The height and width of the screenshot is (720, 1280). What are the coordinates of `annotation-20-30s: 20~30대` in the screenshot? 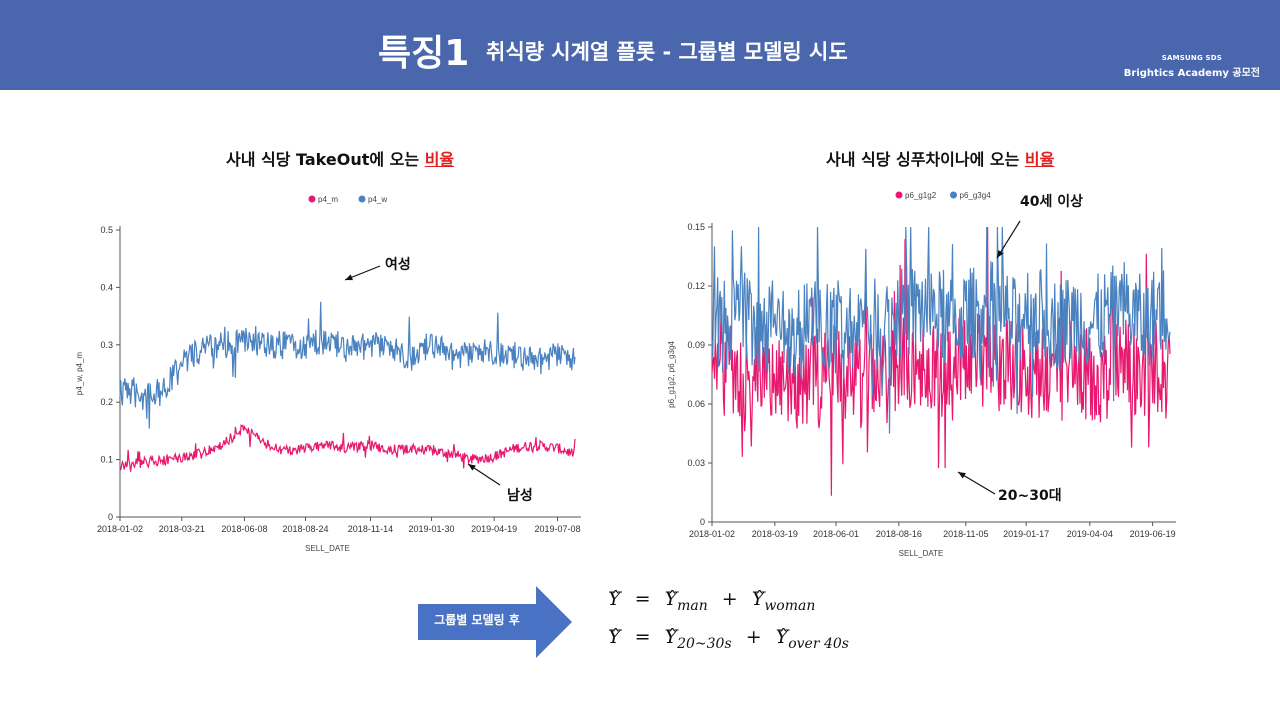 It's located at (1030, 496).